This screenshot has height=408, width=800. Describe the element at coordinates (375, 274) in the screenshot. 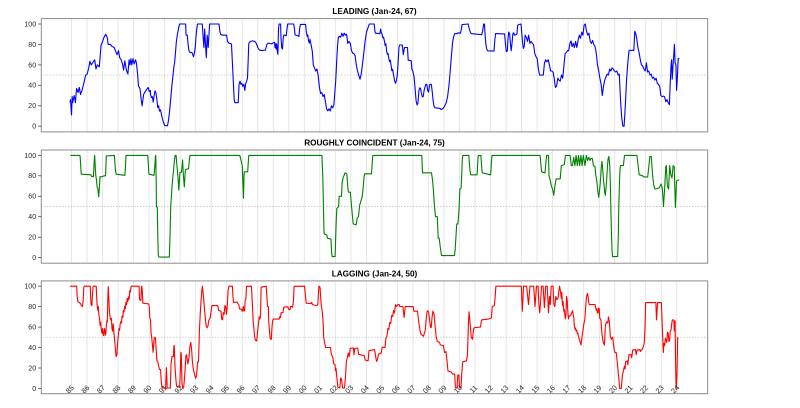

I see `svg-text: LAGGING (Jan-24, 50)` at that location.